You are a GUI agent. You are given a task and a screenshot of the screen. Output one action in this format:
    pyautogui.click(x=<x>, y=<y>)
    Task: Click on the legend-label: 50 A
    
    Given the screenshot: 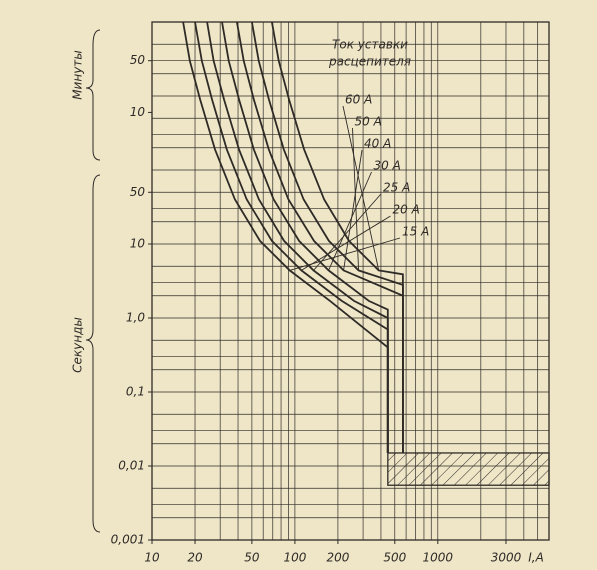 What is the action you would take?
    pyautogui.click(x=368, y=122)
    